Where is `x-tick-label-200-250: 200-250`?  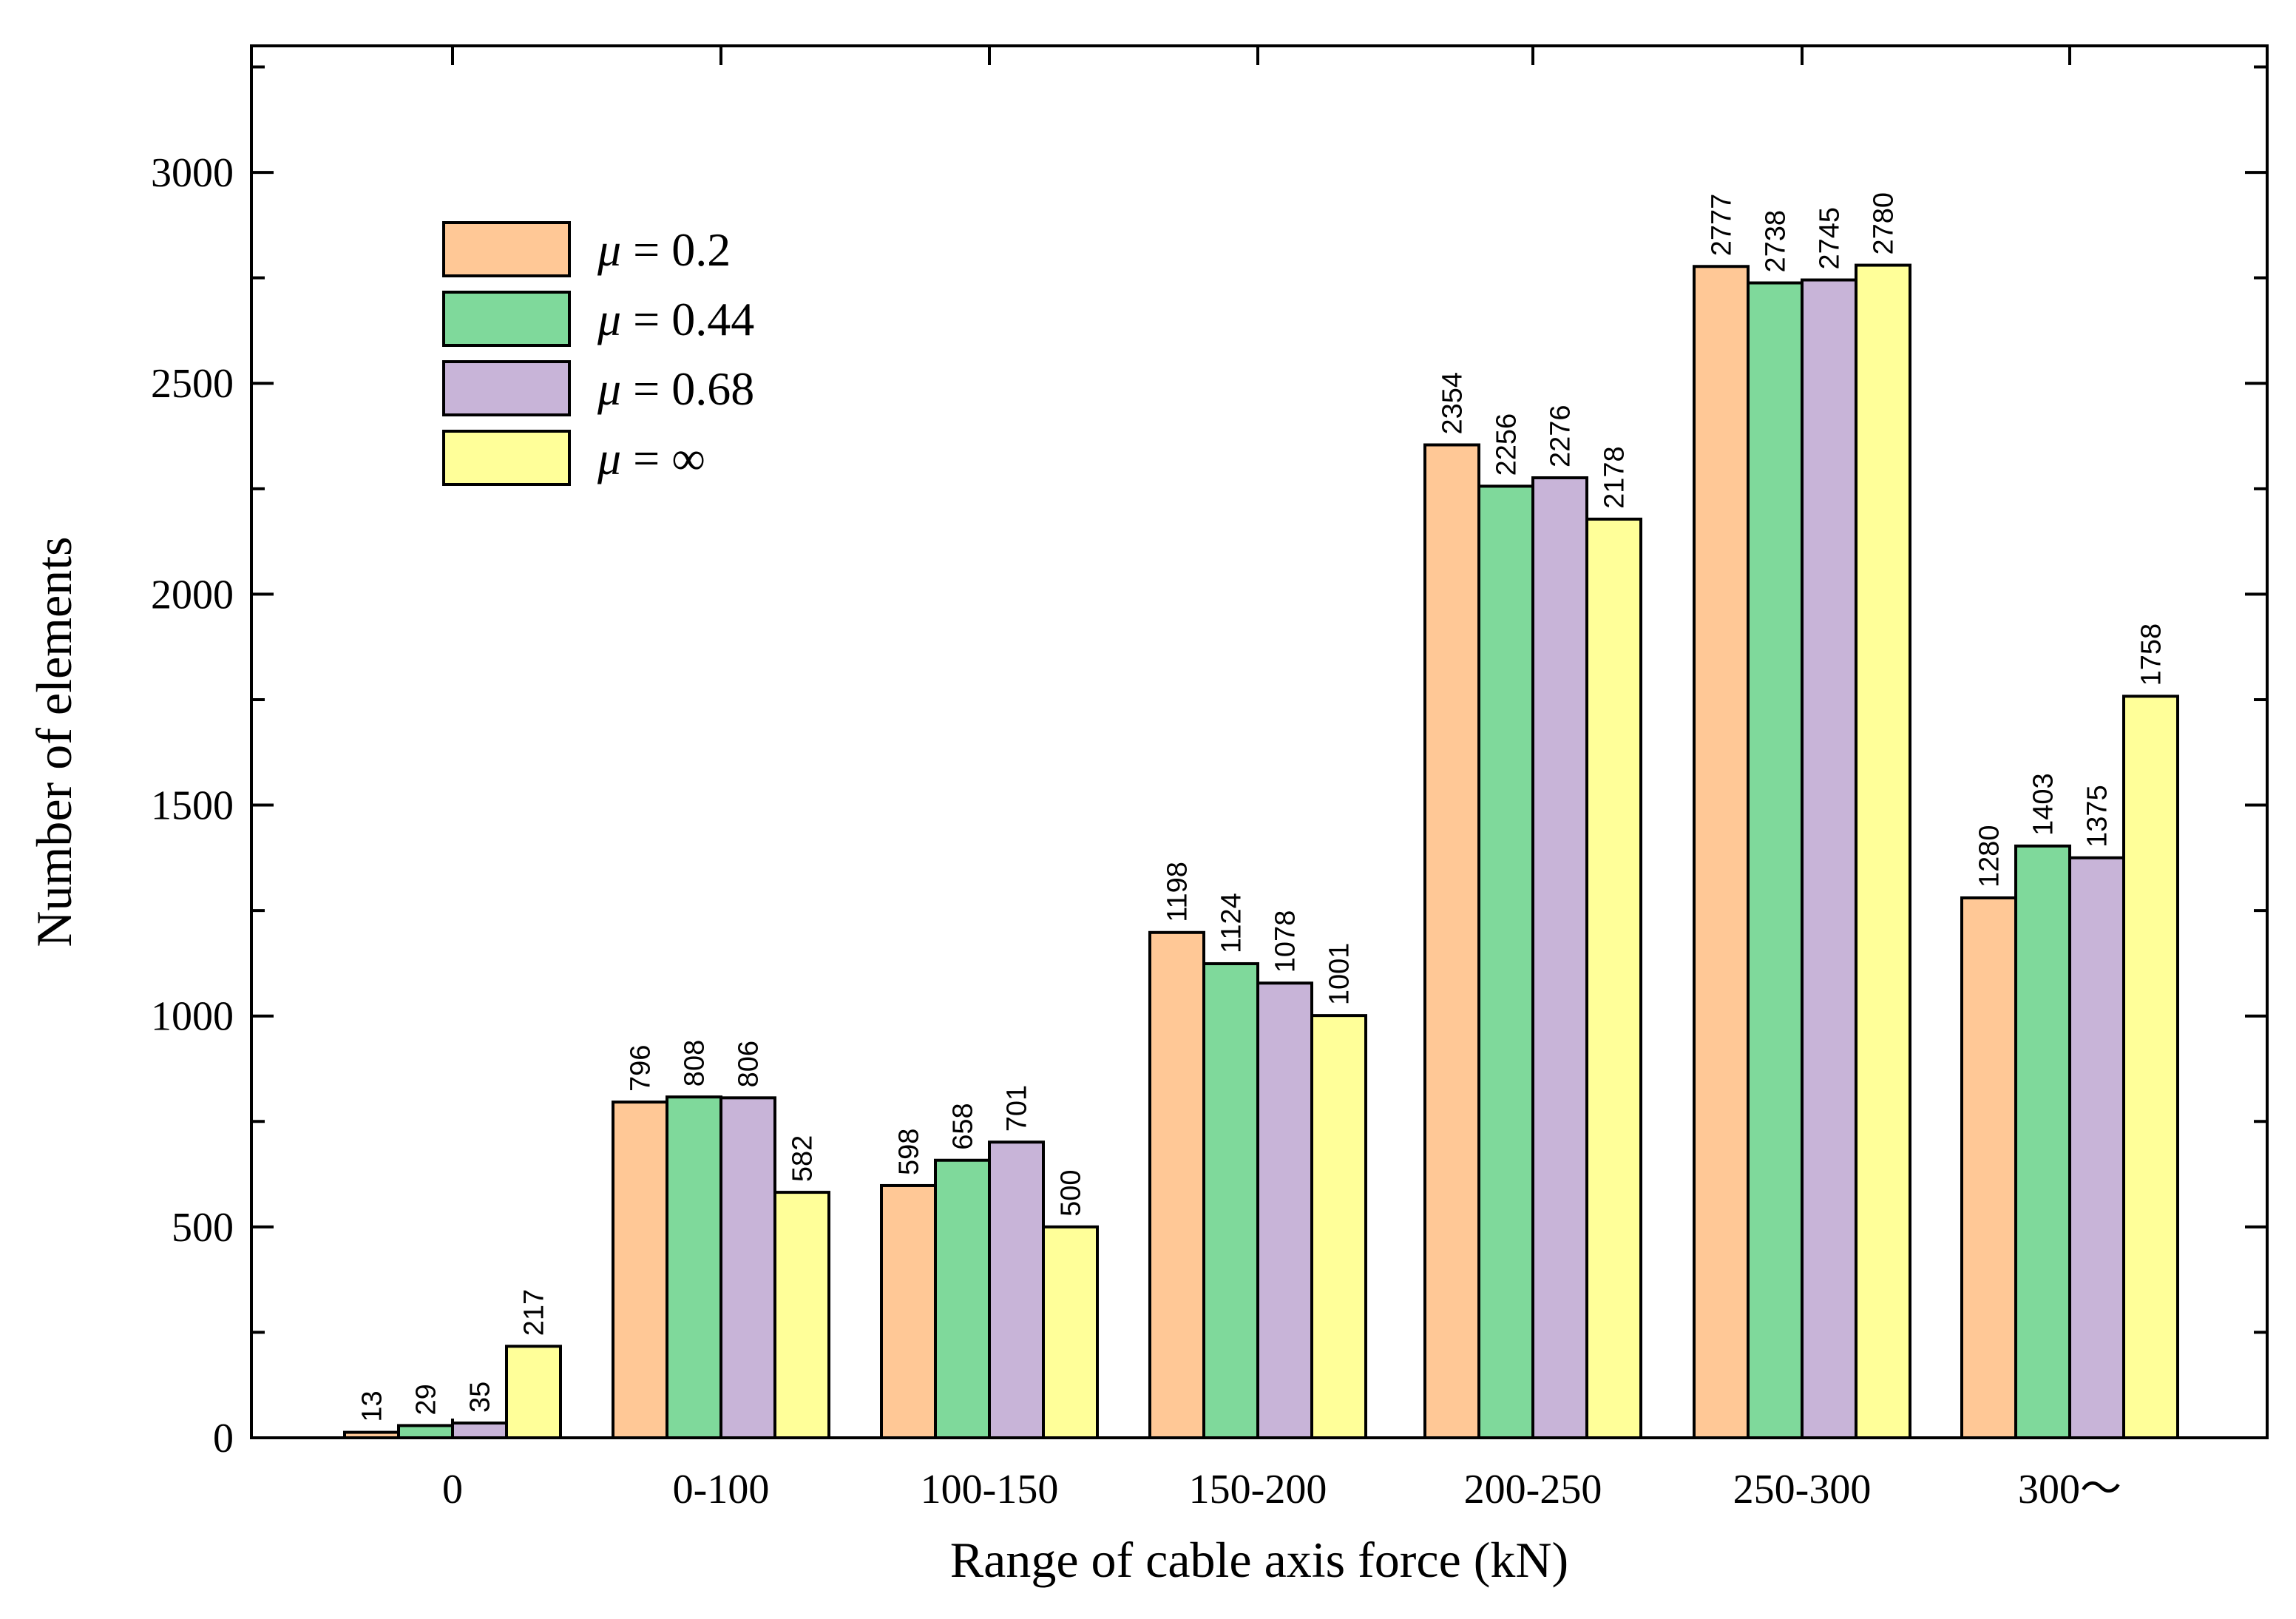
x-tick-label-200-250: 200-250 is located at coordinates (1533, 1489).